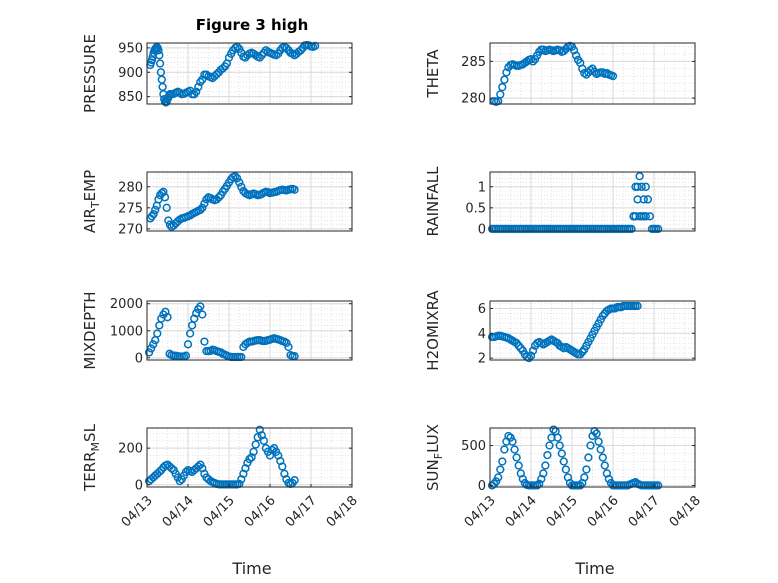 The height and width of the screenshot is (583, 778). What do you see at coordinates (91, 201) in the screenshot?
I see `y-axis-label: AIRTEMP` at bounding box center [91, 201].